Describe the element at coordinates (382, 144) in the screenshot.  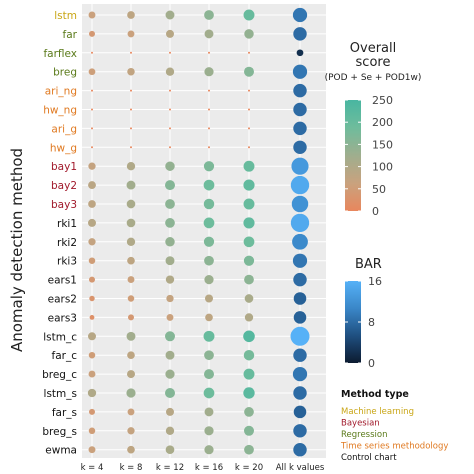
I see `score-legend-tick: 150` at that location.